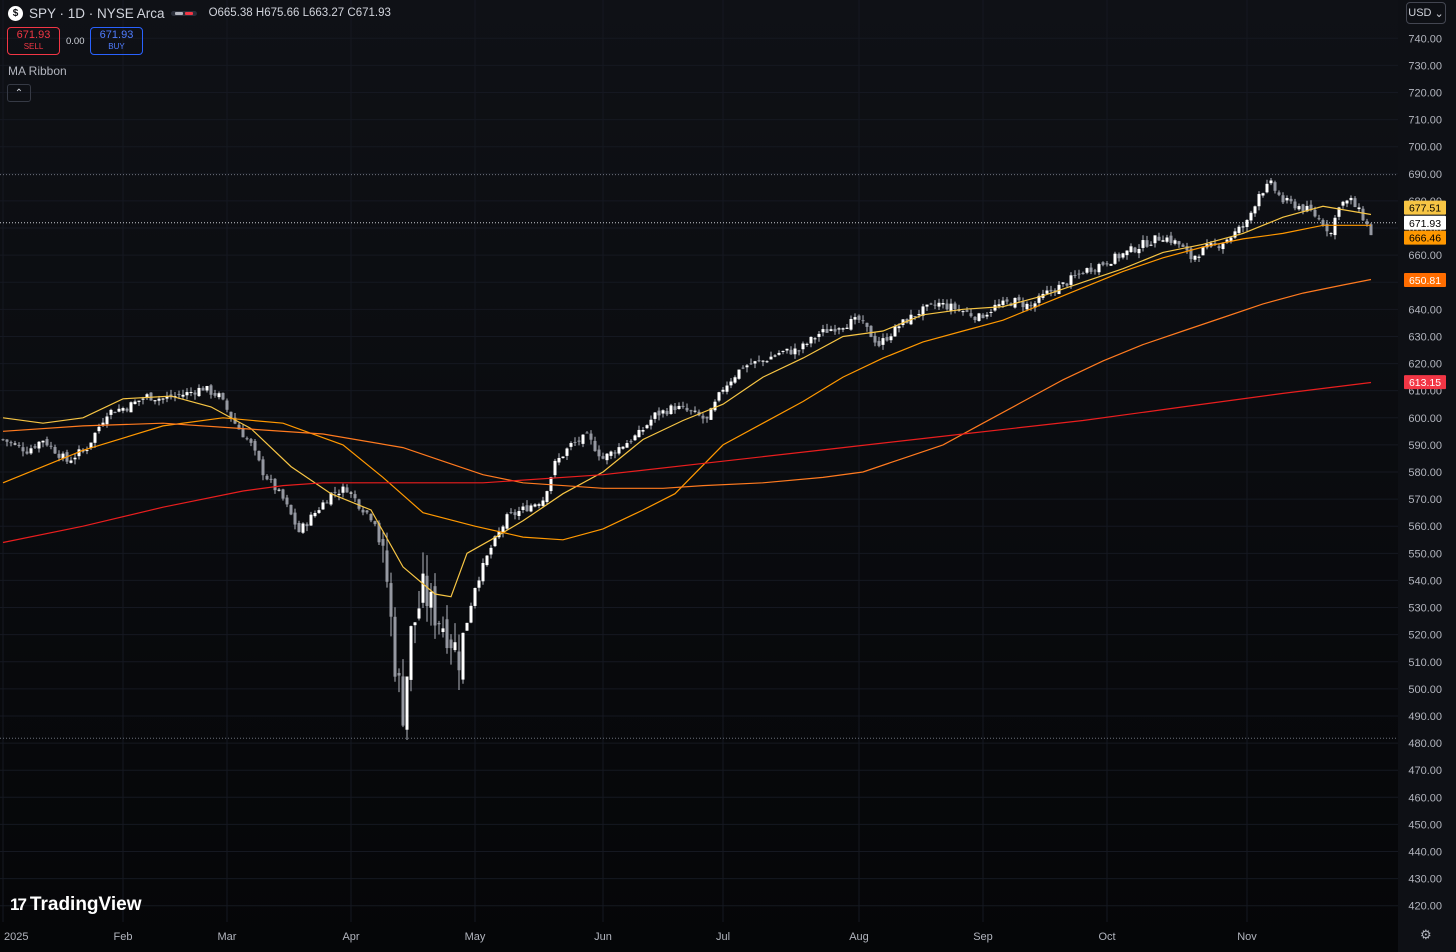  I want to click on time-tick-label: Jun, so click(603, 937).